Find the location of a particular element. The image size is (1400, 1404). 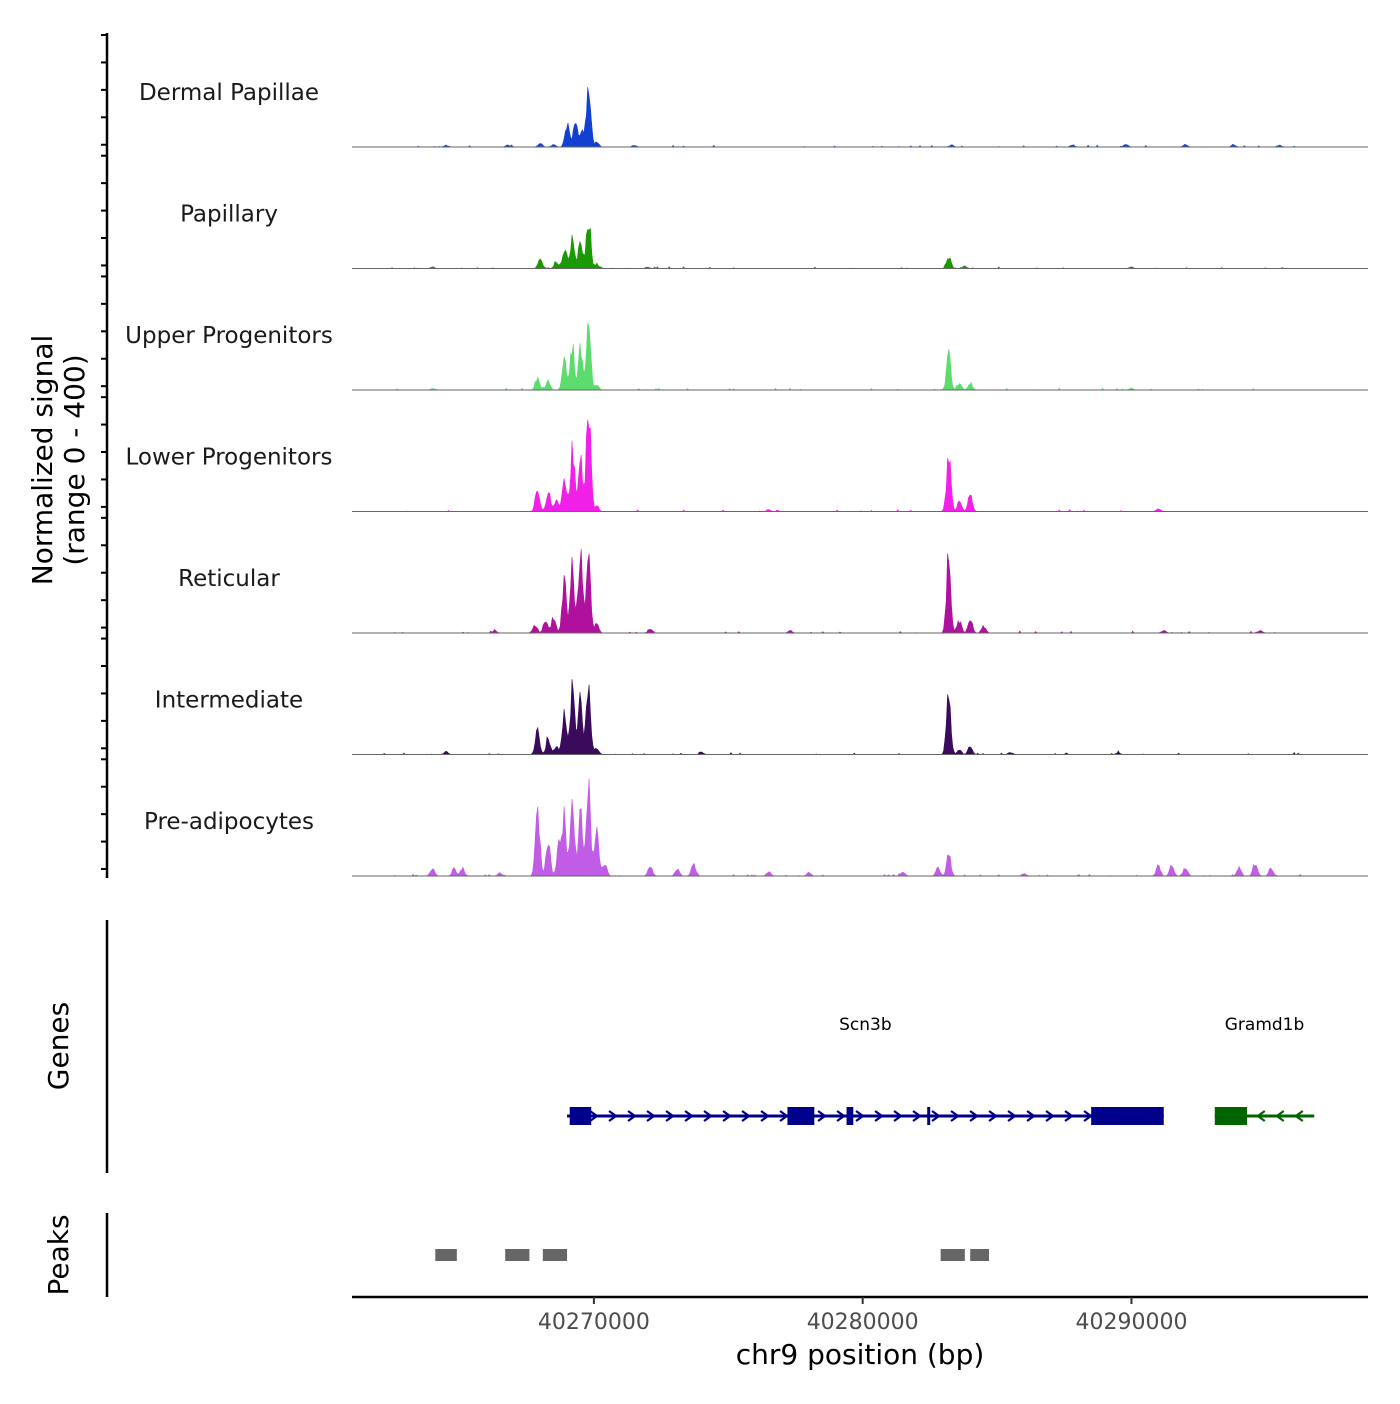

track-papillary: Papillary is located at coordinates (774, 236).